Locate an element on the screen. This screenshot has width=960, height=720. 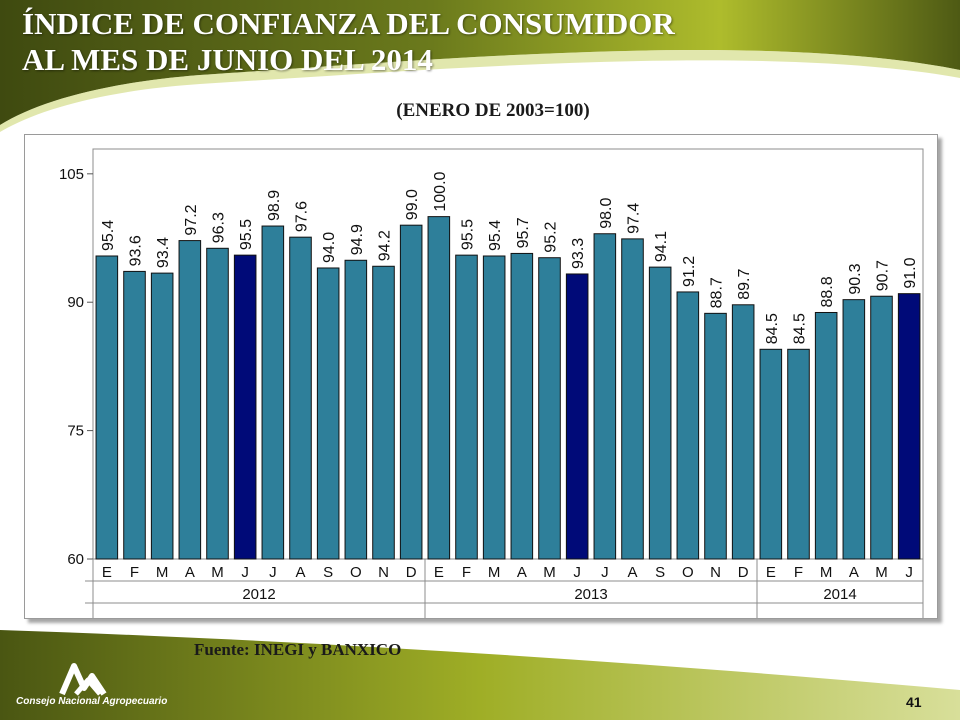
bar-value-label: 93.6 is located at coordinates (136, 250).